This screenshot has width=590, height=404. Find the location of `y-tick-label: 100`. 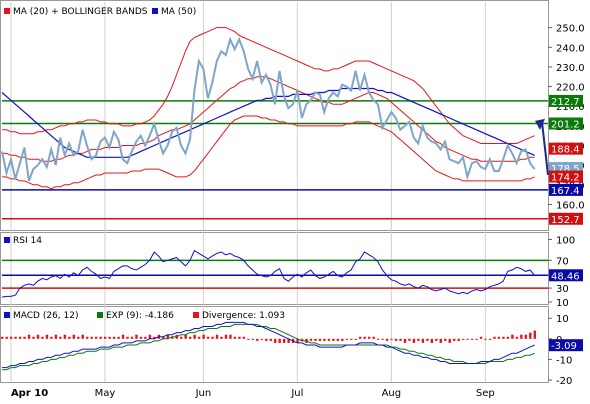

y-tick-label: 100 is located at coordinates (565, 240).